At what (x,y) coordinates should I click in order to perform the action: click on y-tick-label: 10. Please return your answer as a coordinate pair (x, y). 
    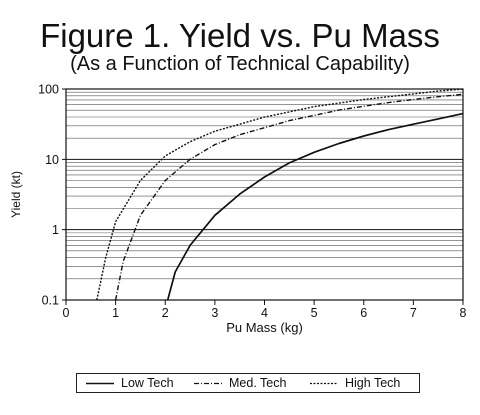
    Looking at the image, I should click on (52, 160).